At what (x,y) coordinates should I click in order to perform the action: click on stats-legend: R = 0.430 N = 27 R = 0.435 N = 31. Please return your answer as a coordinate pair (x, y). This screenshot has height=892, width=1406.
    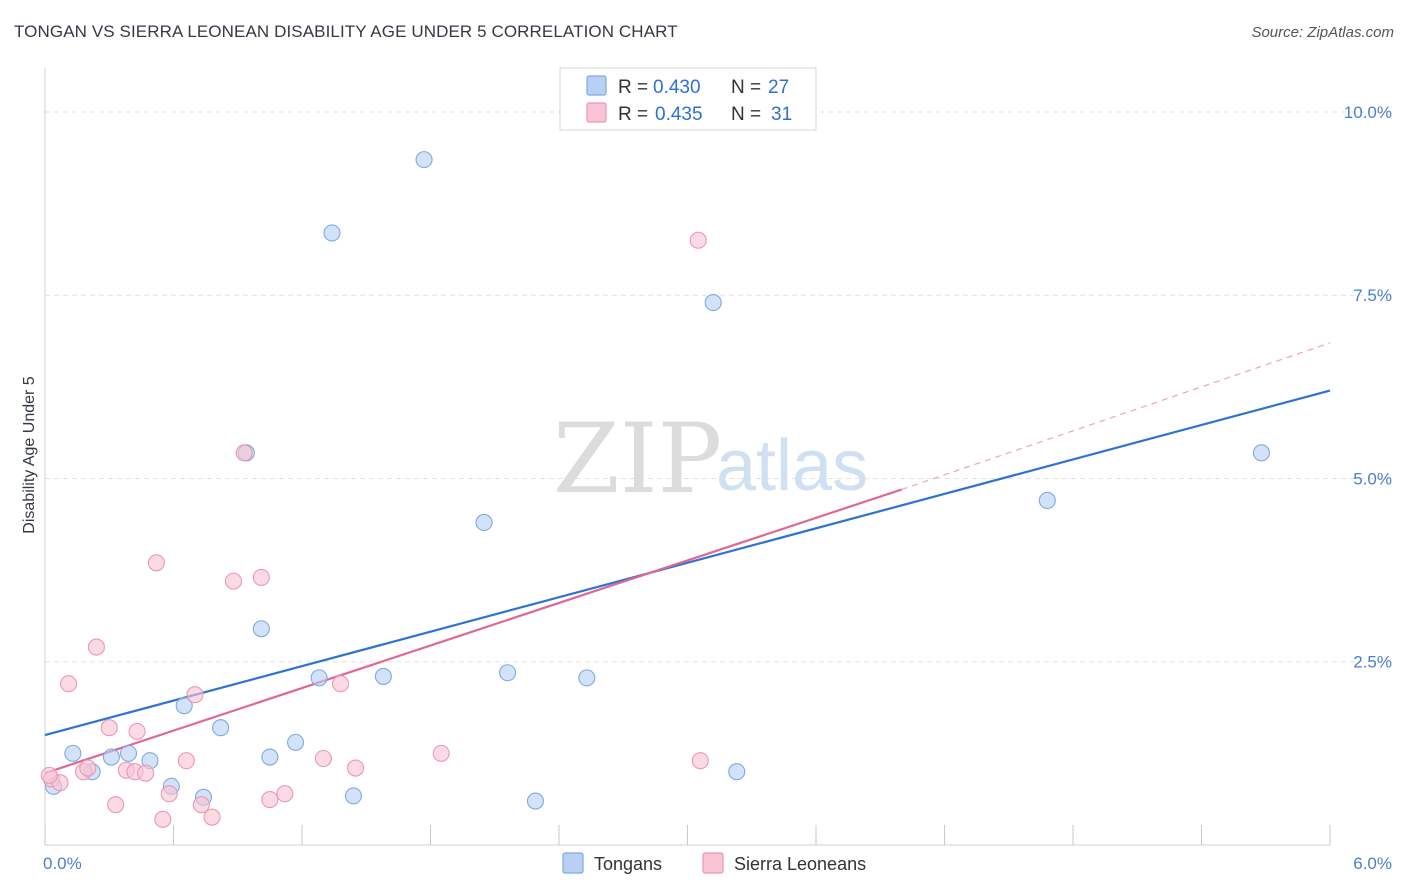
    Looking at the image, I should click on (688, 99).